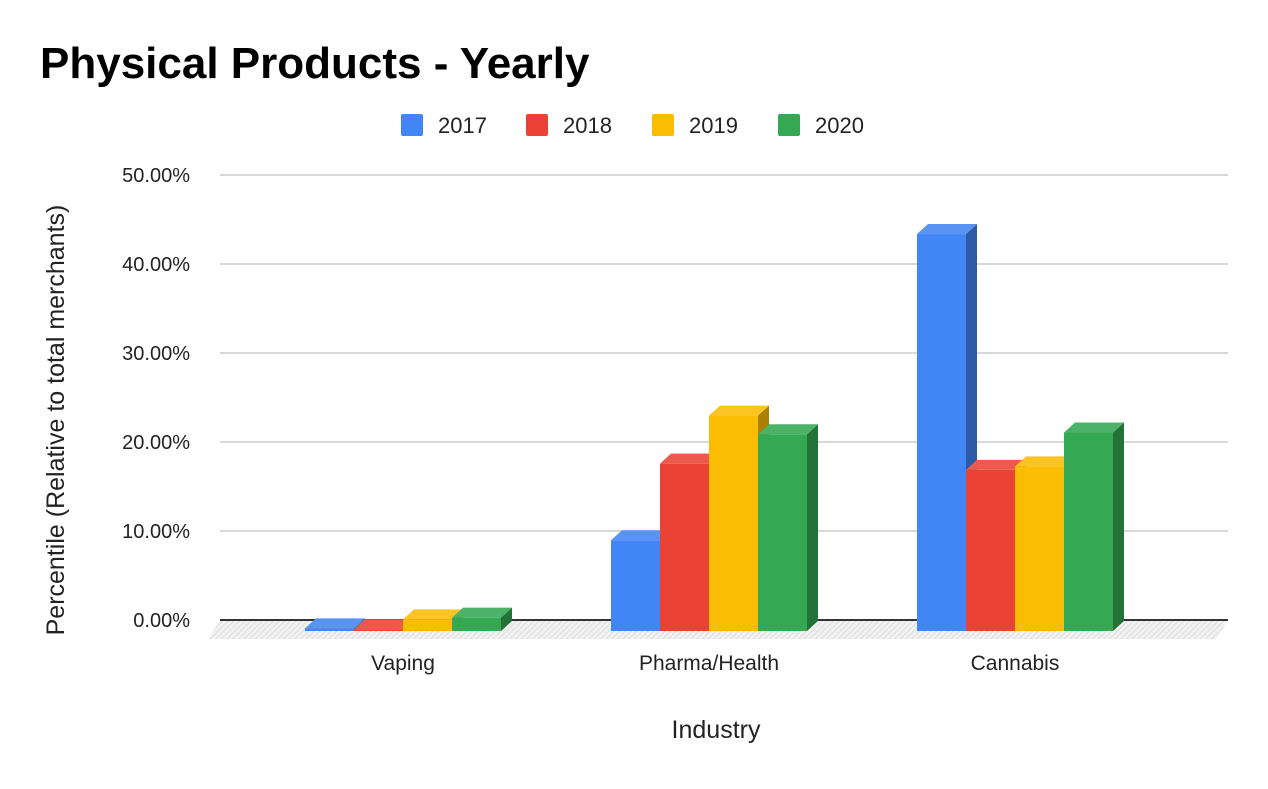  What do you see at coordinates (1015, 663) in the screenshot?
I see `x-category-label: Cannabis` at bounding box center [1015, 663].